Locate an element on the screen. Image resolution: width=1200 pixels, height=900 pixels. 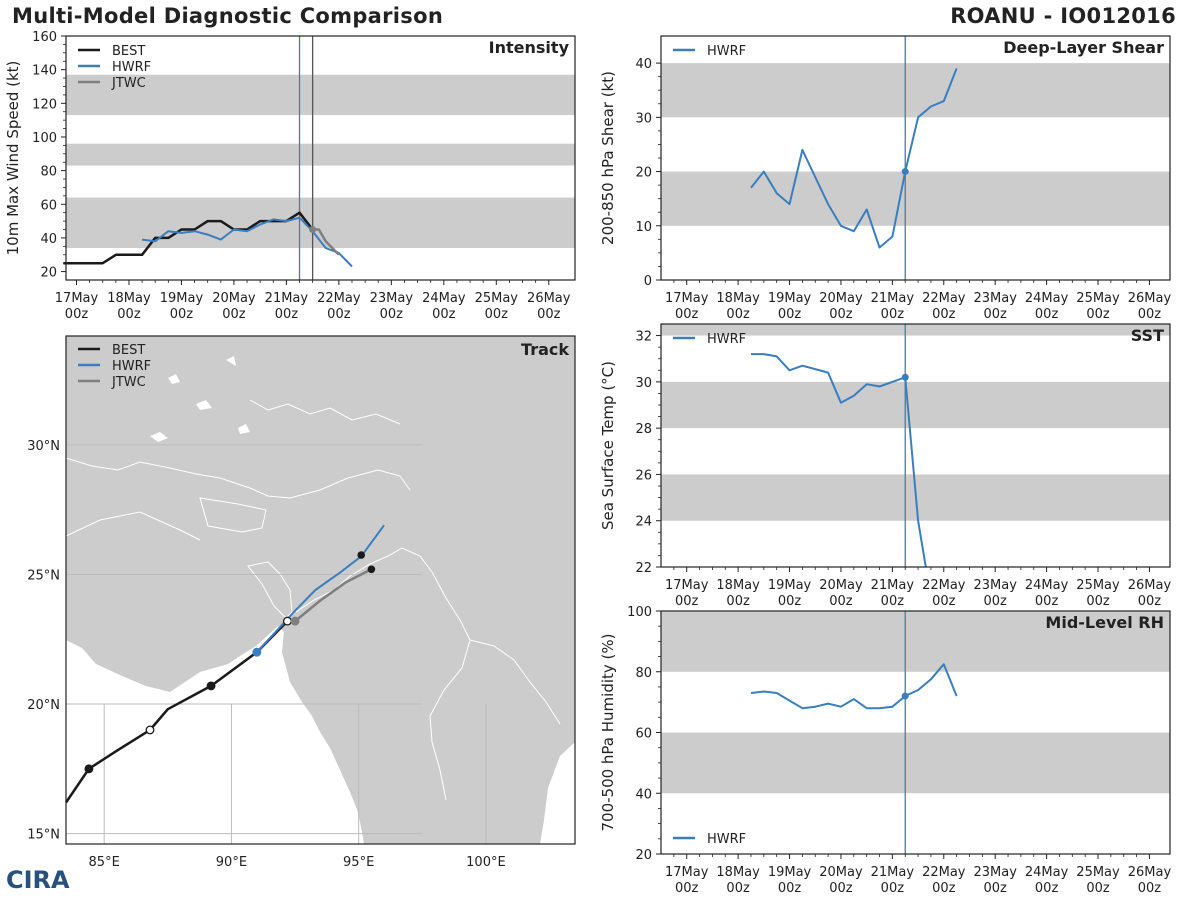
rh-xtick-label: 26May is located at coordinates (1150, 872).